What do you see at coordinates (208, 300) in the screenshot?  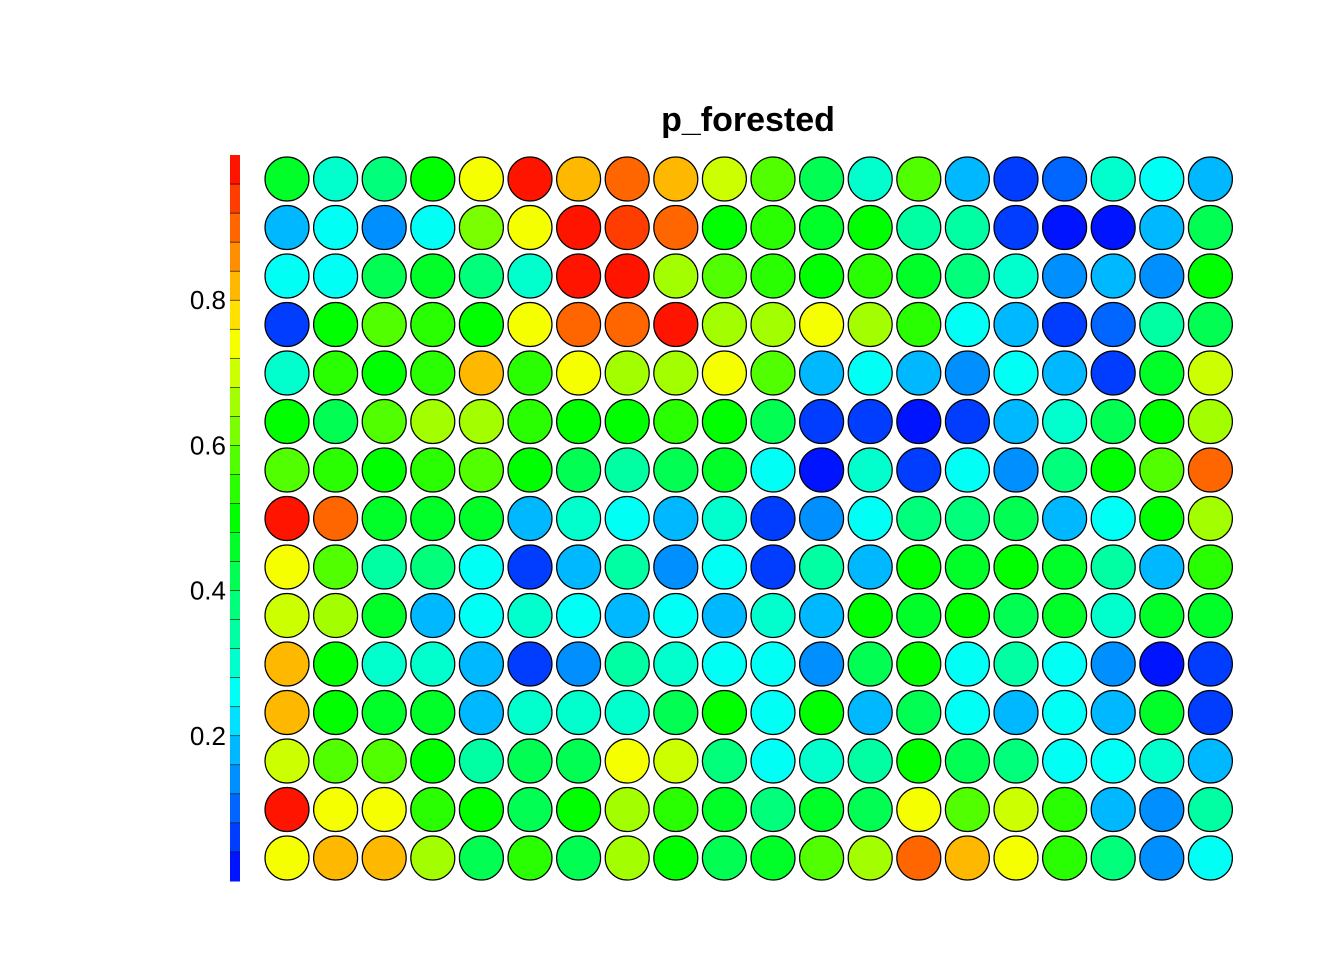 I see `colorbar-tick-label: 0.8` at bounding box center [208, 300].